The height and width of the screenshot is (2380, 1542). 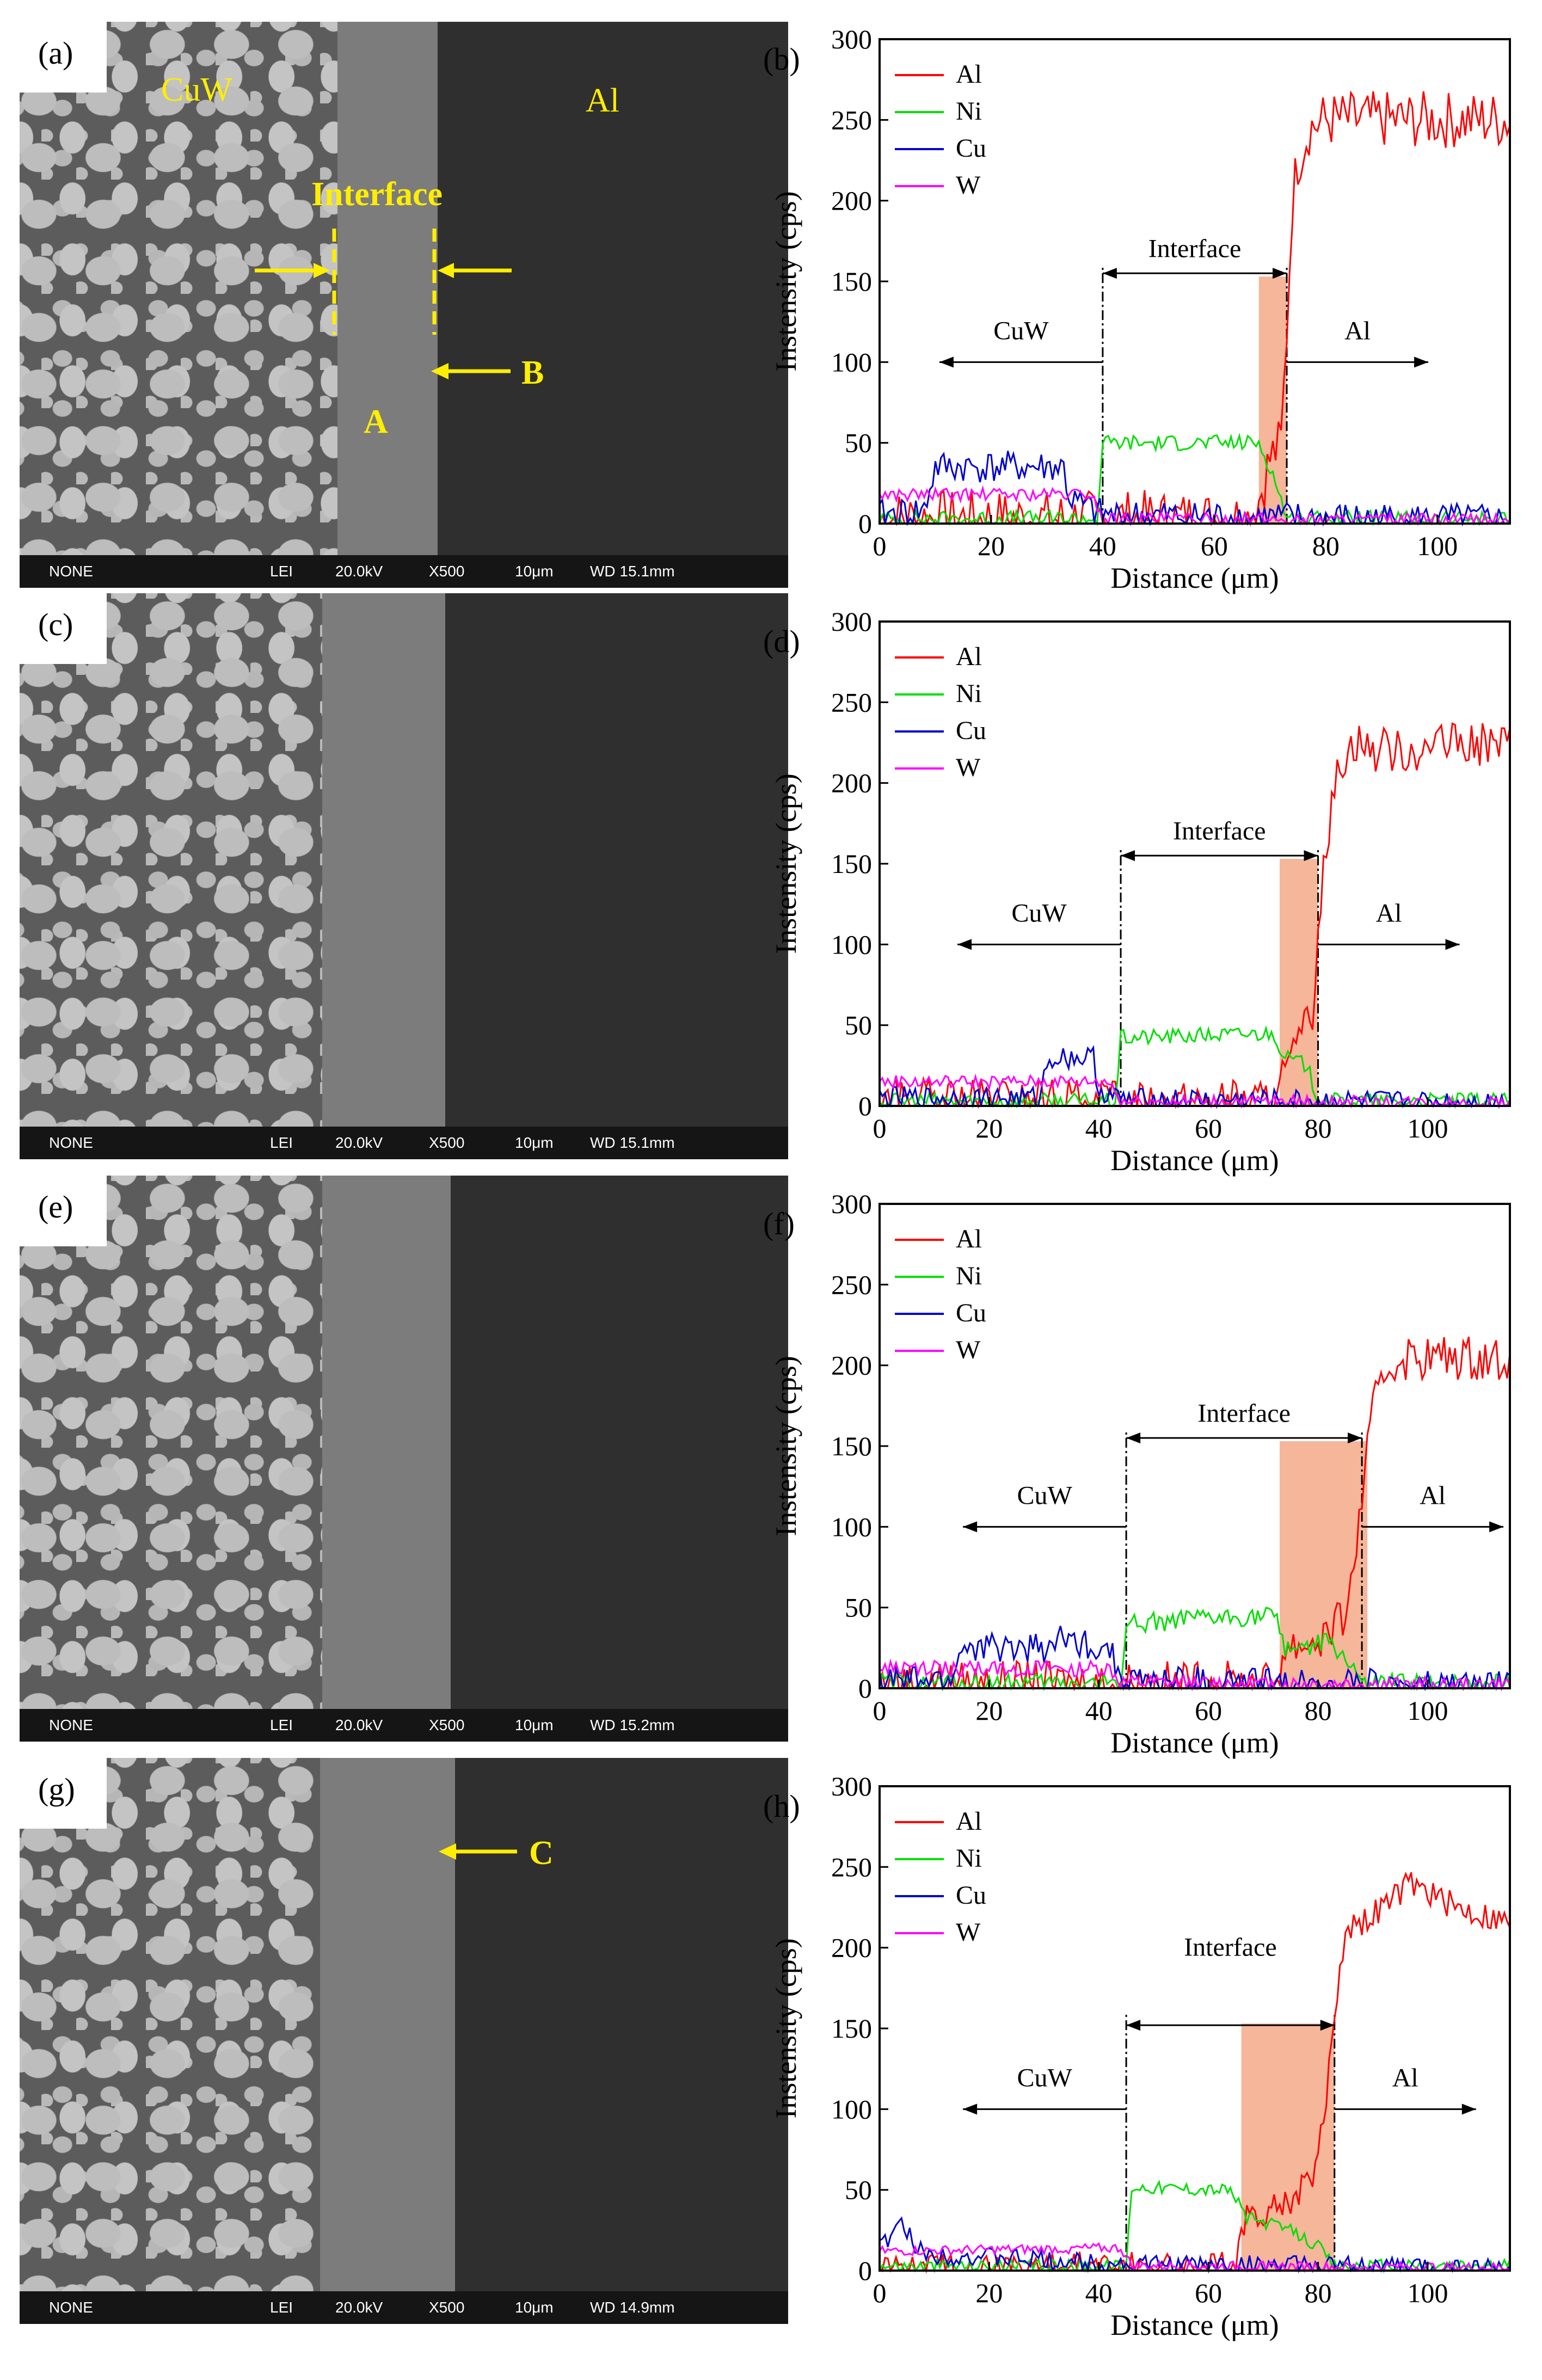 I want to click on panel-label-c: (c), so click(x=55, y=624).